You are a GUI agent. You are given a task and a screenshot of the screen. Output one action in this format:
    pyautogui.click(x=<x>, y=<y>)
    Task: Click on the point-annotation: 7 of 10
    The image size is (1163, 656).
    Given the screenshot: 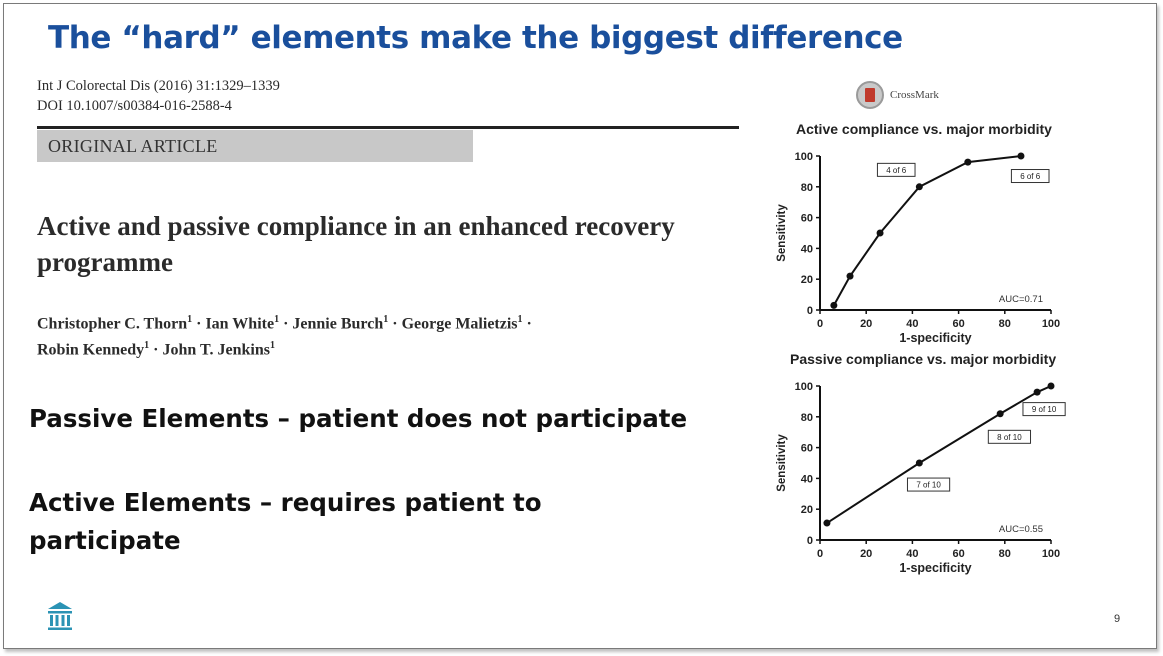 What is the action you would take?
    pyautogui.click(x=928, y=484)
    